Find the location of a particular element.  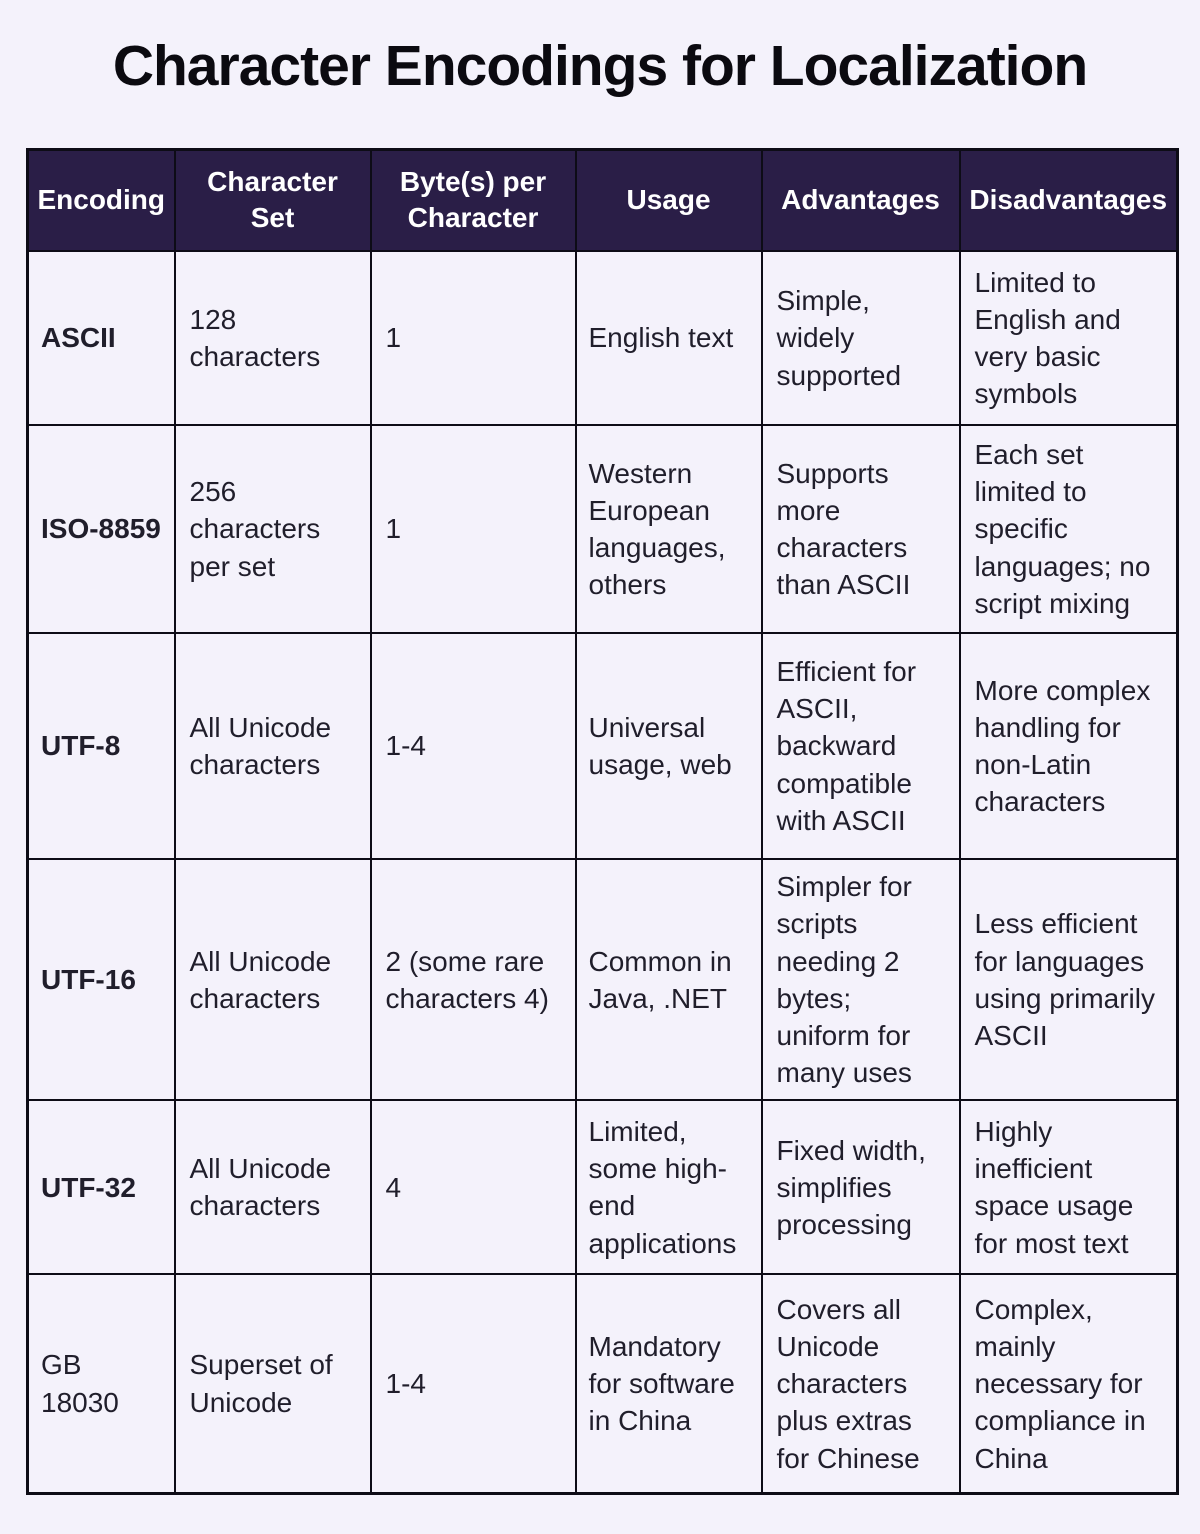

page-title: Character Encodings for Localization is located at coordinates (600, 66).